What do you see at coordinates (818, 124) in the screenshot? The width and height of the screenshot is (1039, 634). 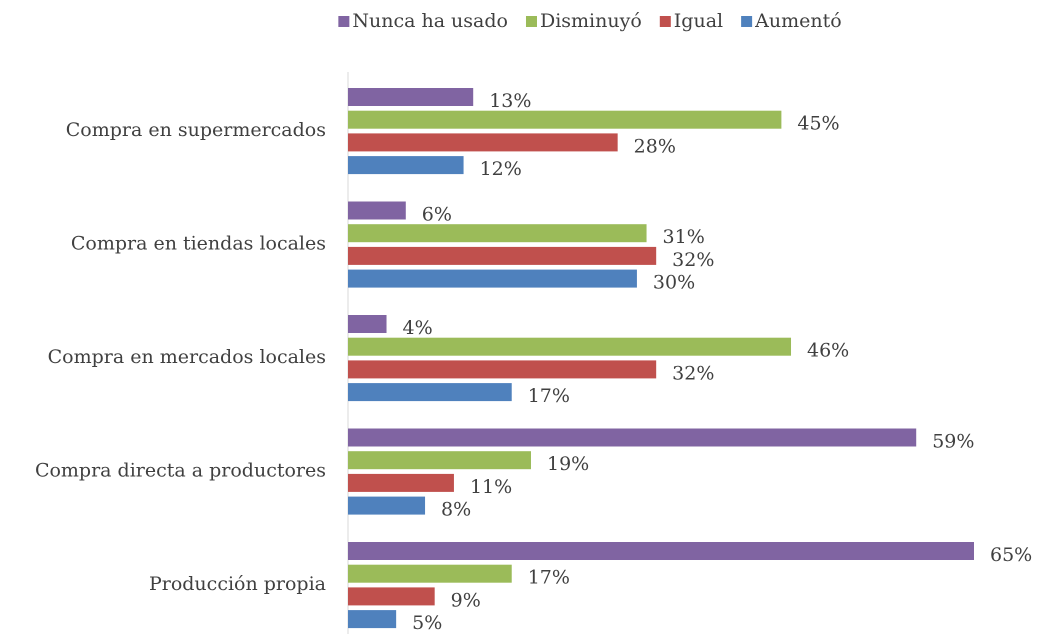 I see `value-label: 45%` at bounding box center [818, 124].